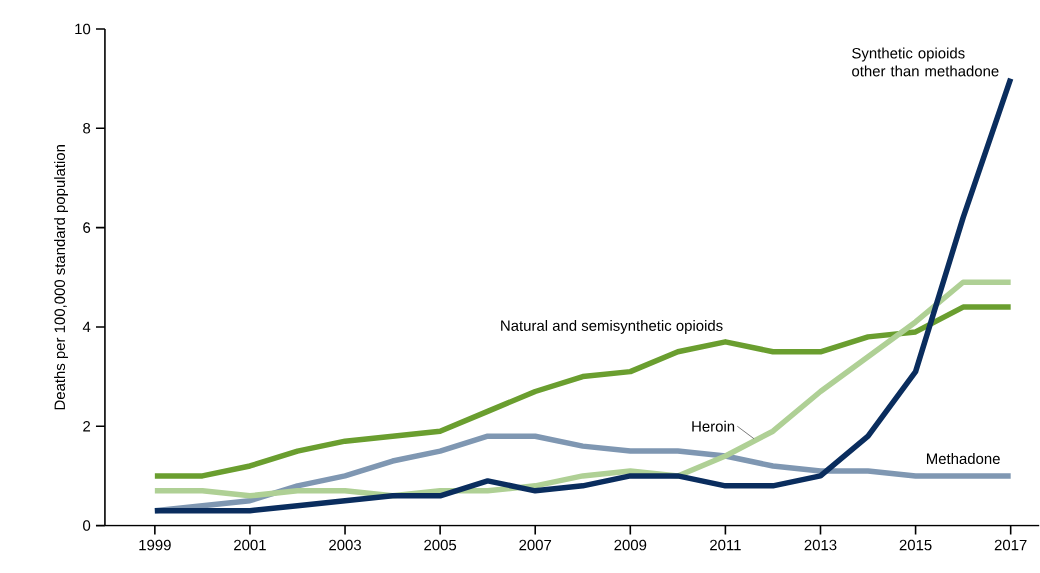 This screenshot has width=1040, height=573. I want to click on y-axis-title: Deaths per 100,000 standard population, so click(61, 277).